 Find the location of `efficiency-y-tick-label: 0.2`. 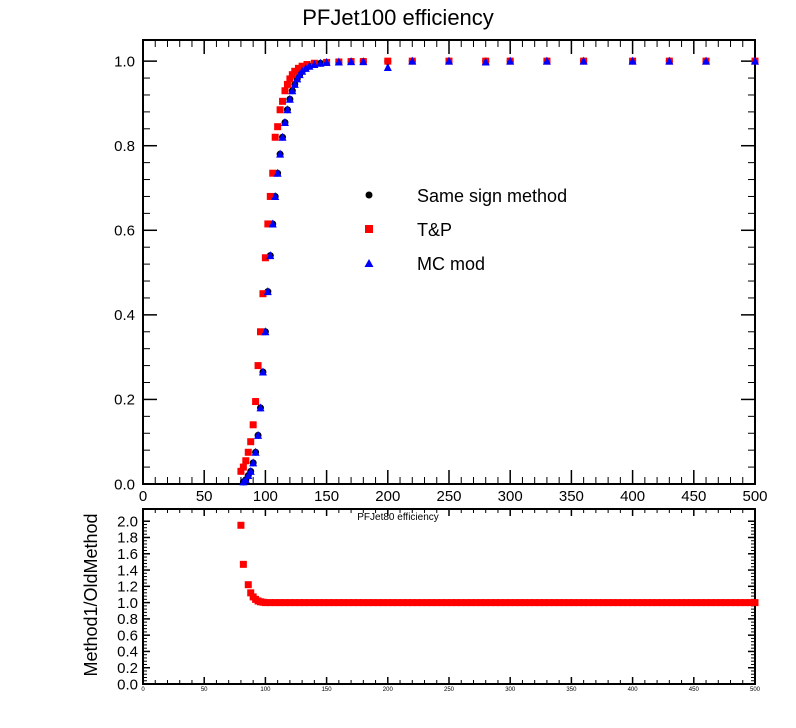

efficiency-y-tick-label: 0.2 is located at coordinates (124, 400).